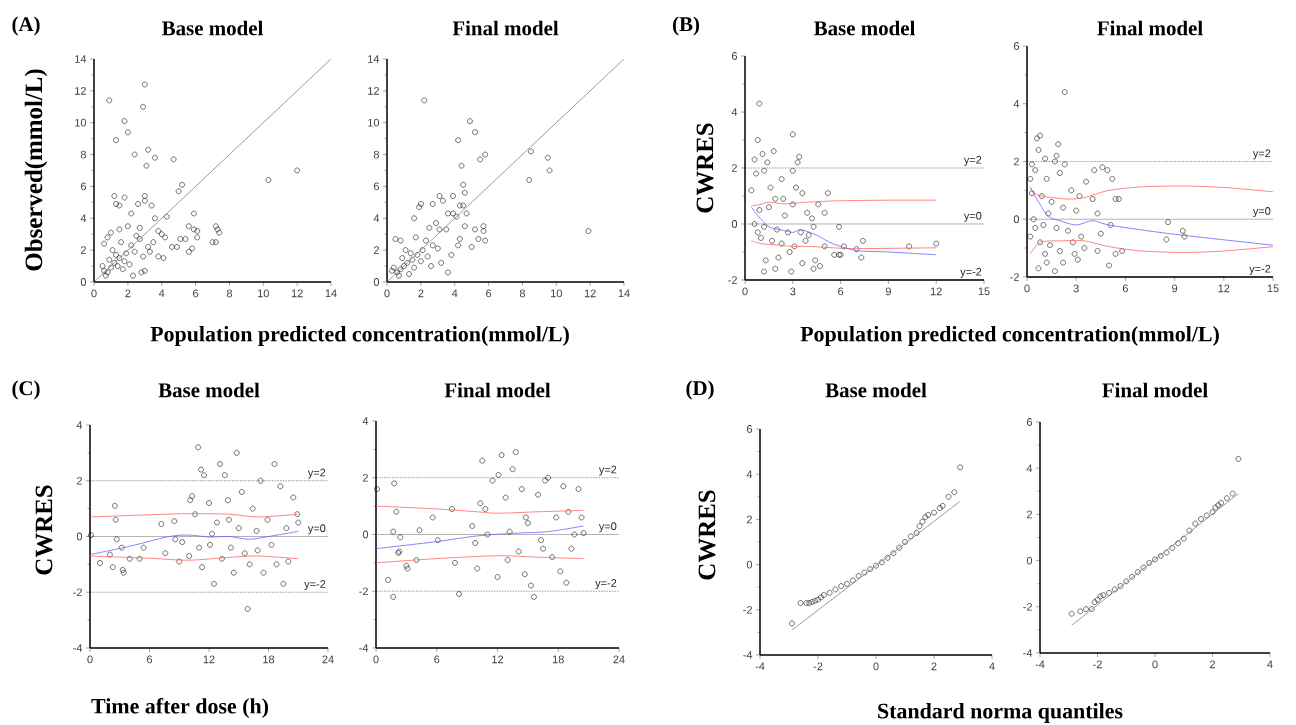 Image resolution: width=1296 pixels, height=725 pixels. What do you see at coordinates (374, 122) in the screenshot?
I see `y-tick-label: 10` at bounding box center [374, 122].